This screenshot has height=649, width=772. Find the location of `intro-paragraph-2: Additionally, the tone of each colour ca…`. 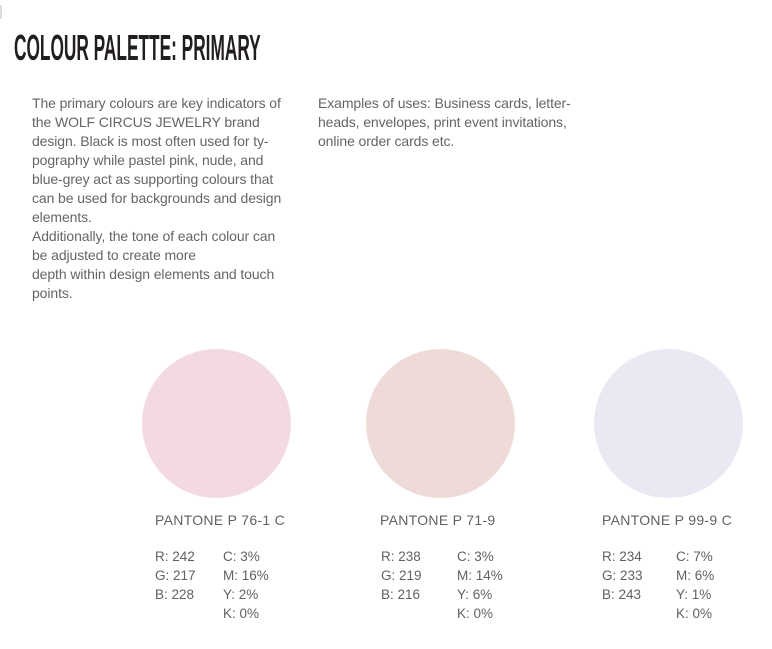

intro-paragraph-2: Additionally, the tone of each colour ca… is located at coordinates (154, 264).